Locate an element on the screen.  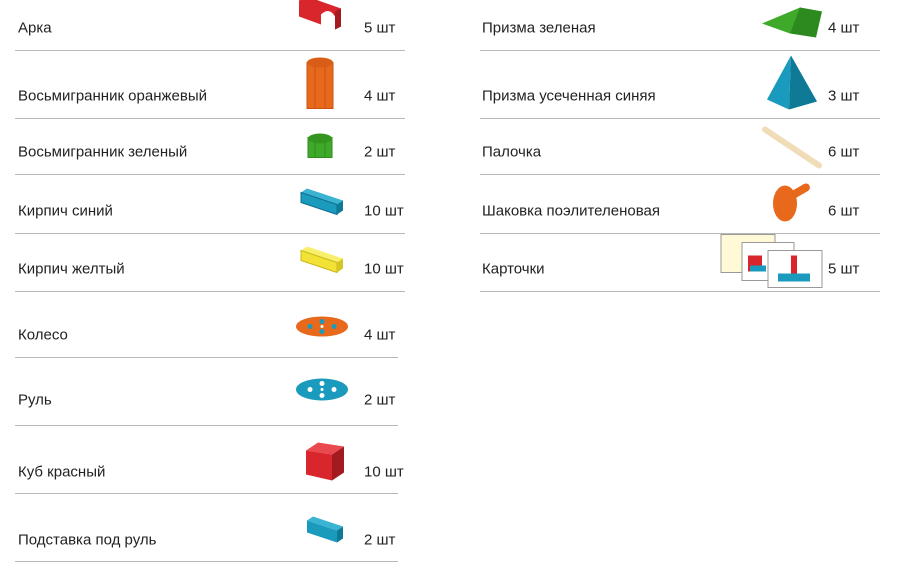
blue-brick-icon is located at coordinates (322, 204).